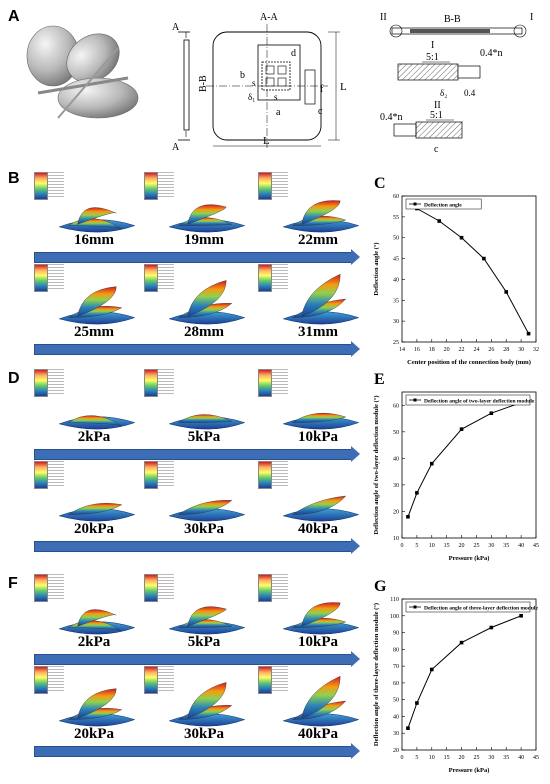 The image size is (550, 784). What do you see at coordinates (317, 529) in the screenshot?
I see `pressure-label: 40kPa` at bounding box center [317, 529].